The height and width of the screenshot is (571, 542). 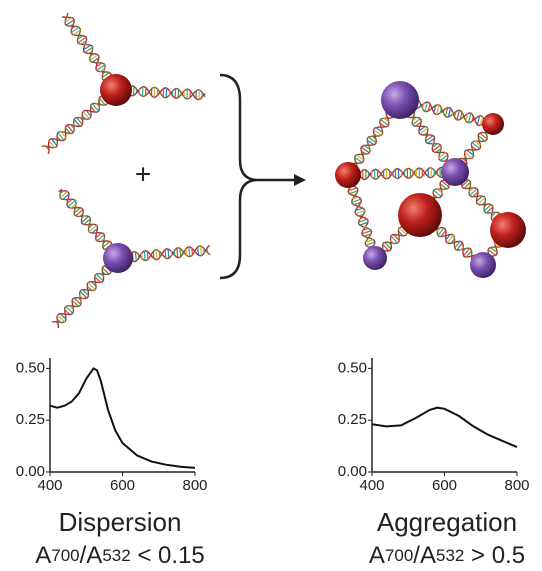 I want to click on ratio-part: 532, so click(x=116, y=555).